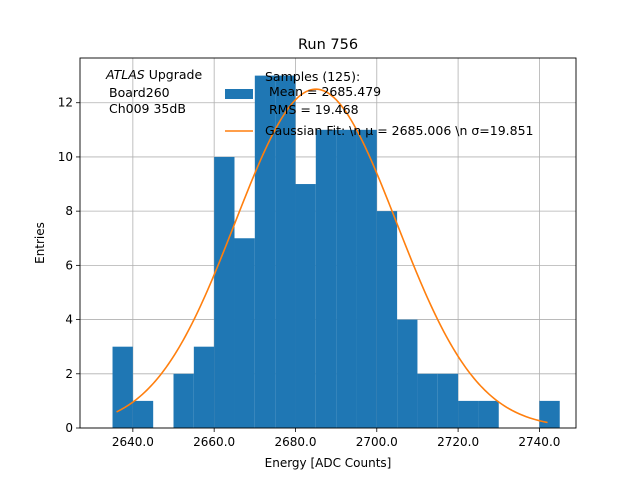 The image size is (640, 480). Describe the element at coordinates (40, 243) in the screenshot. I see `y-axis-label: Entries` at that location.